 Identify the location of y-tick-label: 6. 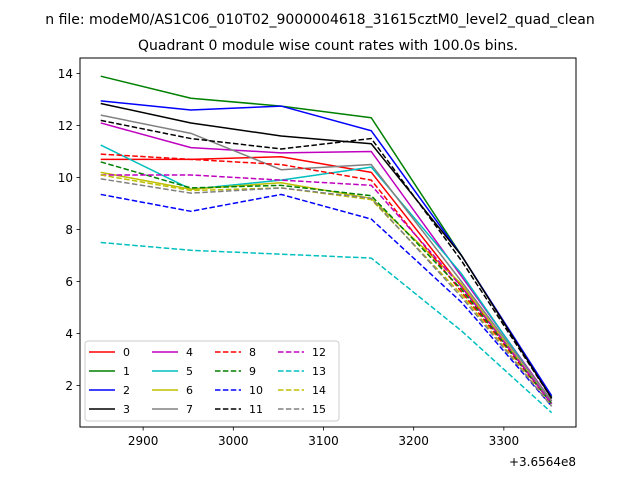
(69, 282).